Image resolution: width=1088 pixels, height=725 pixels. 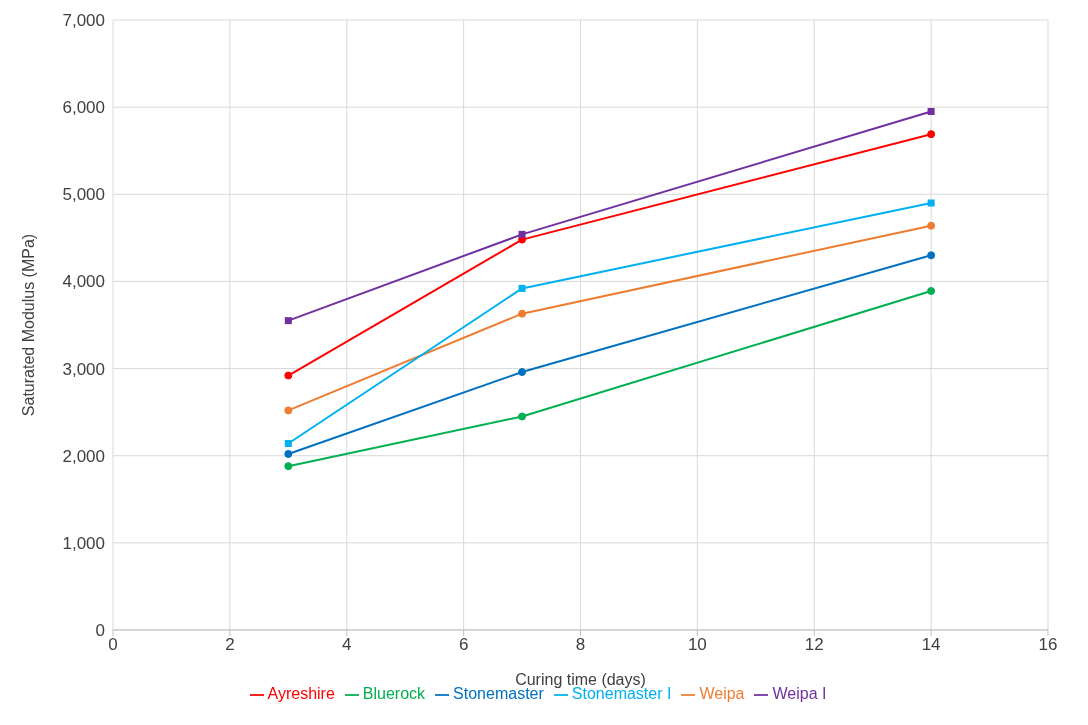 I want to click on x-tick-label: 4, so click(x=347, y=645).